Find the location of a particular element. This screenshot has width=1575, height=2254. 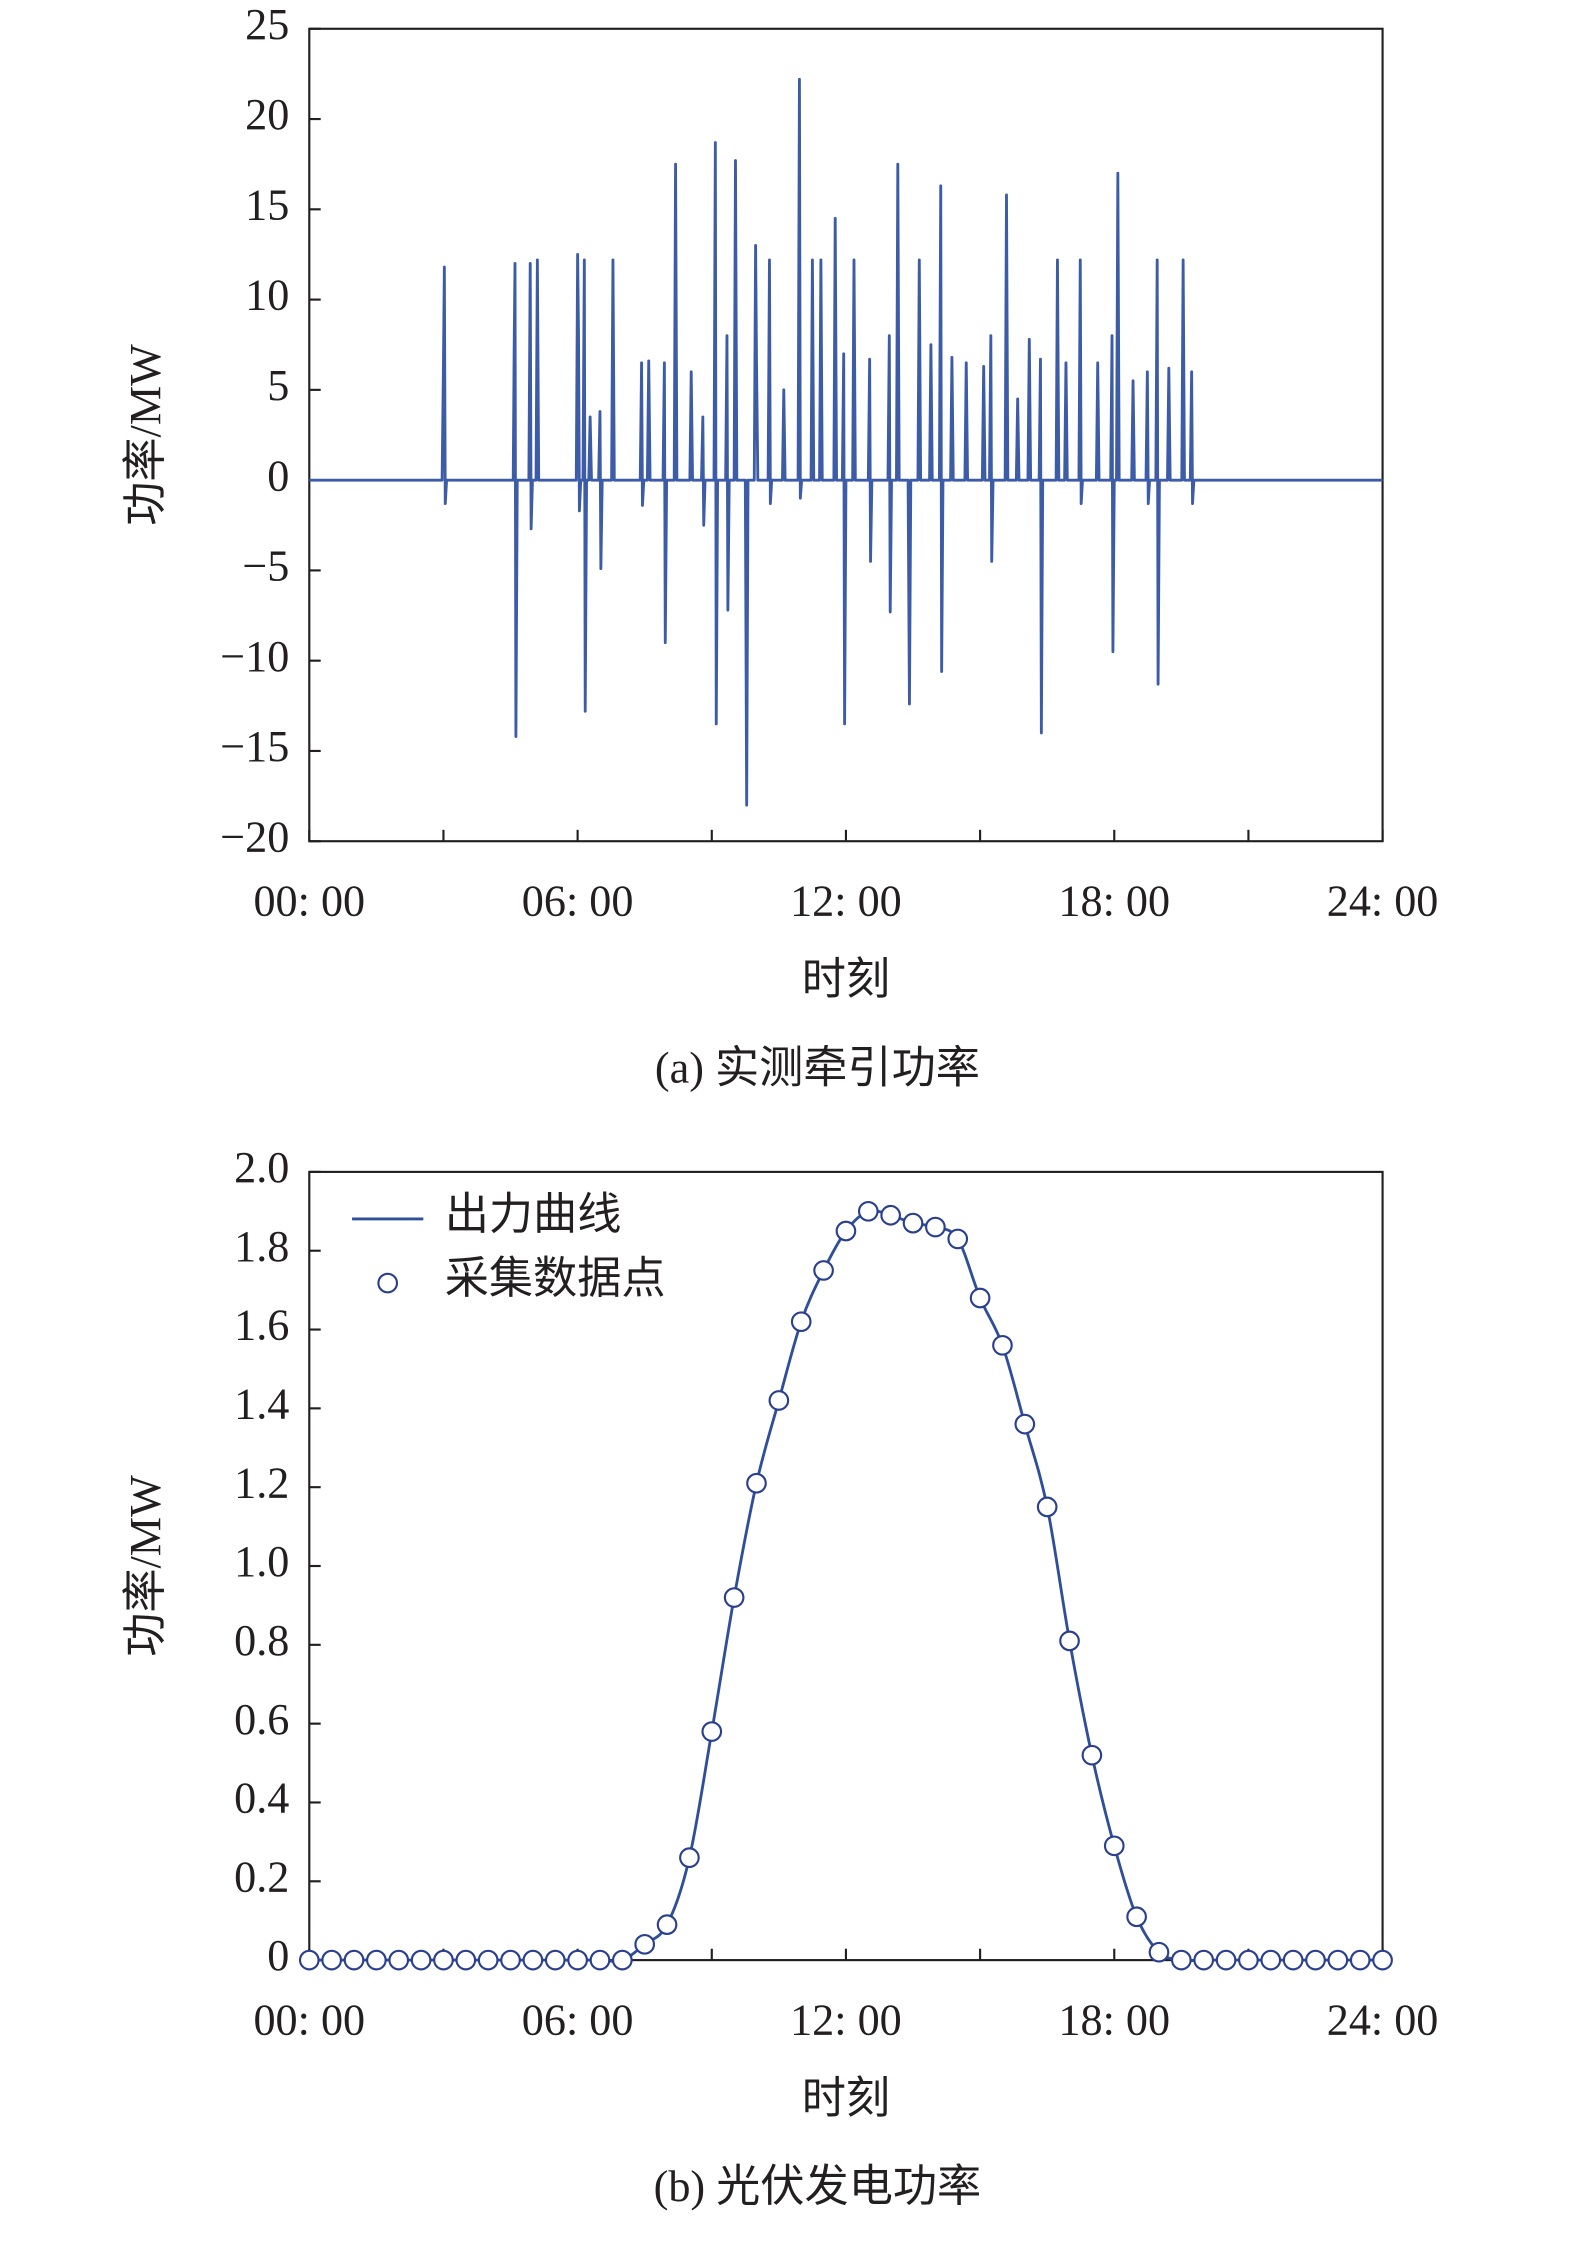

y-tick-label: 1.4 is located at coordinates (261, 1404).